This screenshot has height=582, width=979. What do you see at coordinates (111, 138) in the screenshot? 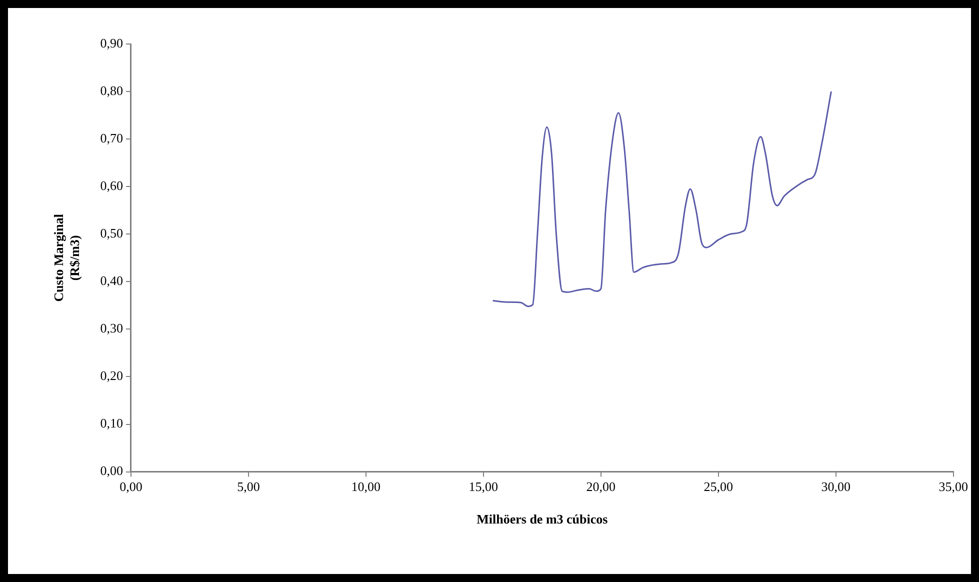
I see `y-tick-label: 0,70` at bounding box center [111, 138].